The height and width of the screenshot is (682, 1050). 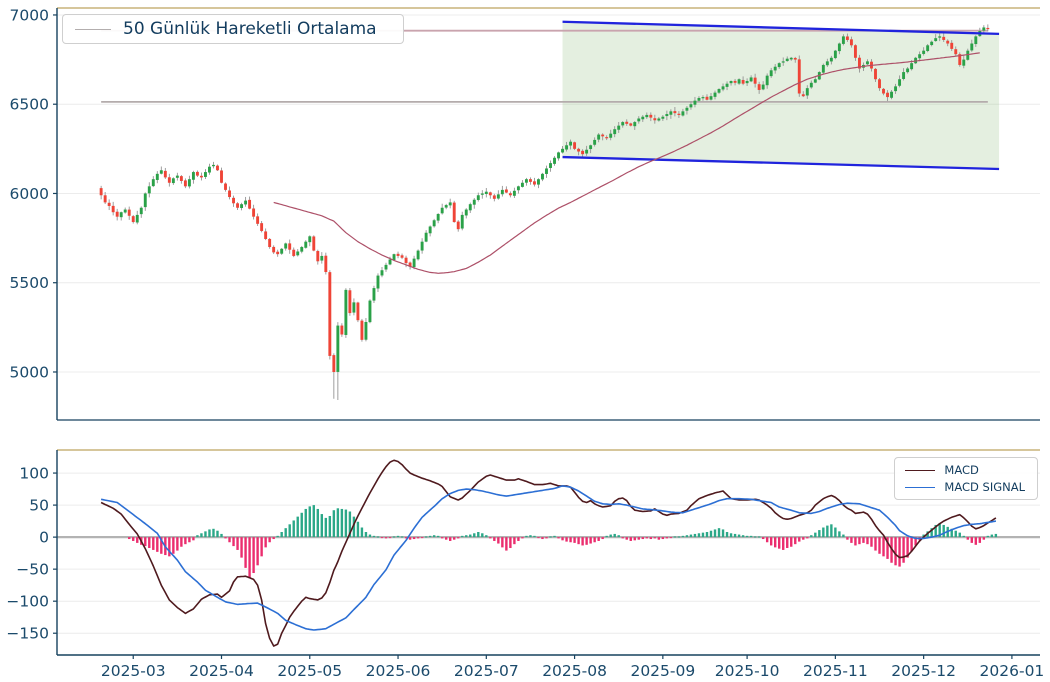 I want to click on macd-y-tick-label: −150, so click(x=27, y=634).